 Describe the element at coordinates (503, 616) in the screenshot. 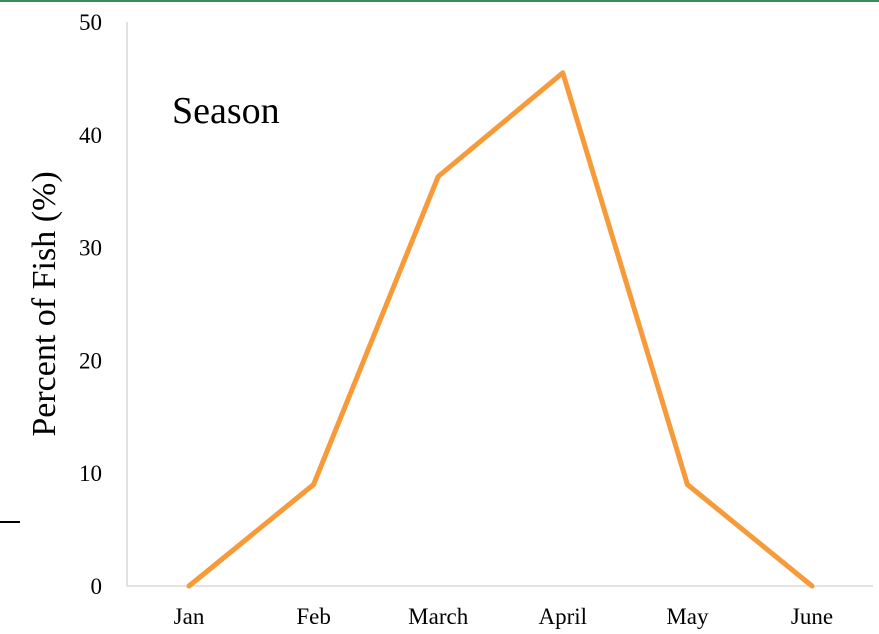

I see `x-tick-labels: Jan Feb March April May June` at that location.